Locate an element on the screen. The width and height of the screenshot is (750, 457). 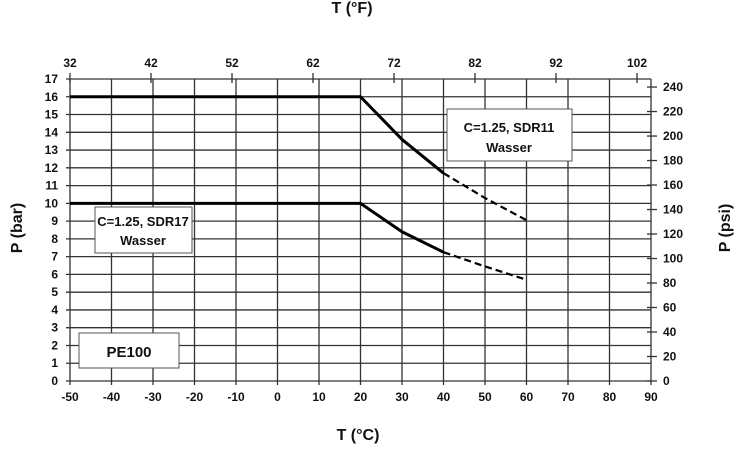
y-tick-label: 3 is located at coordinates (54, 328).